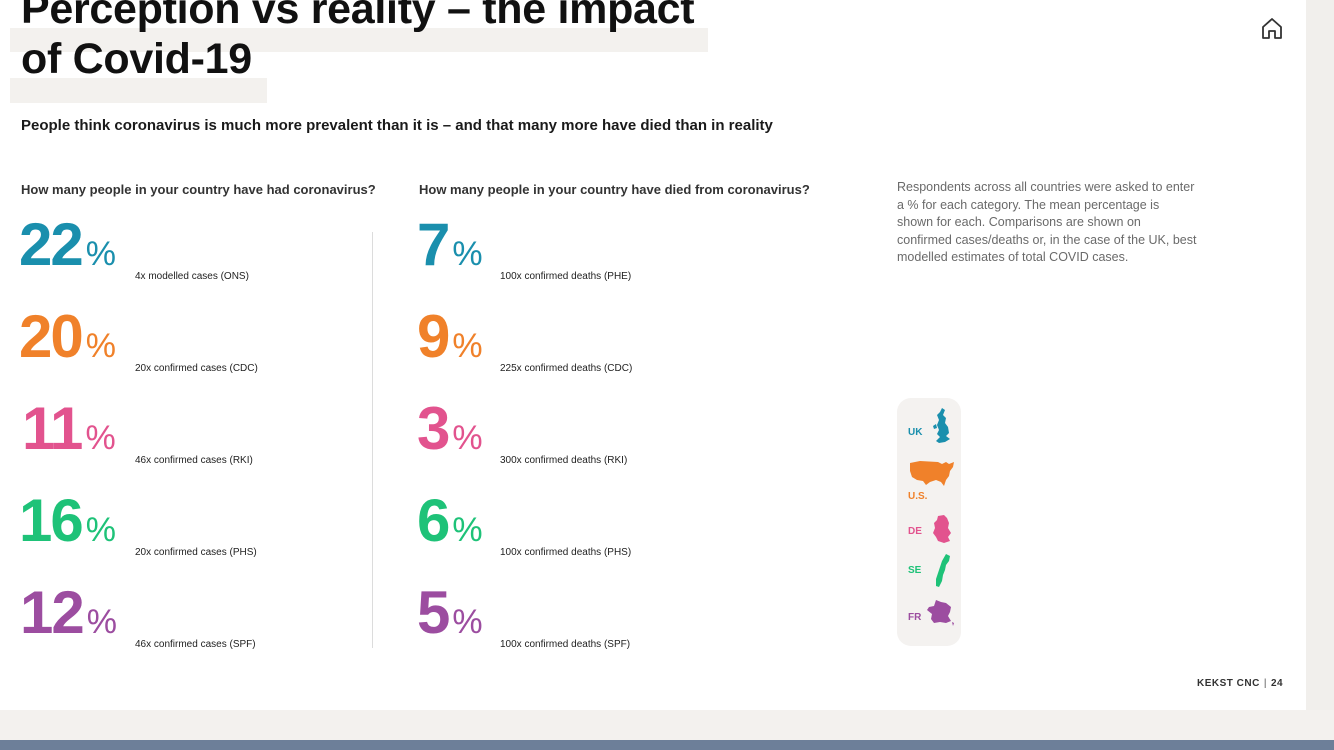 The width and height of the screenshot is (1334, 750). Describe the element at coordinates (192, 276) in the screenshot. I see `cases-note-uk: 4x modelled cases (ONS)` at that location.